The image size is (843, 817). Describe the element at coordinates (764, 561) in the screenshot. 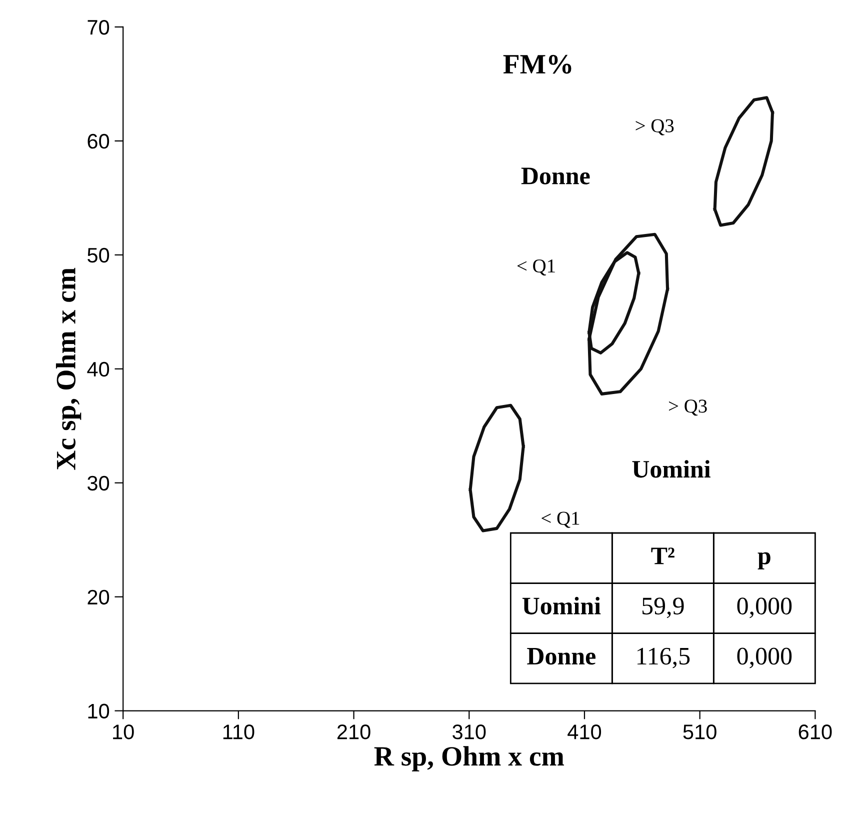

I see `annotation: p` at that location.